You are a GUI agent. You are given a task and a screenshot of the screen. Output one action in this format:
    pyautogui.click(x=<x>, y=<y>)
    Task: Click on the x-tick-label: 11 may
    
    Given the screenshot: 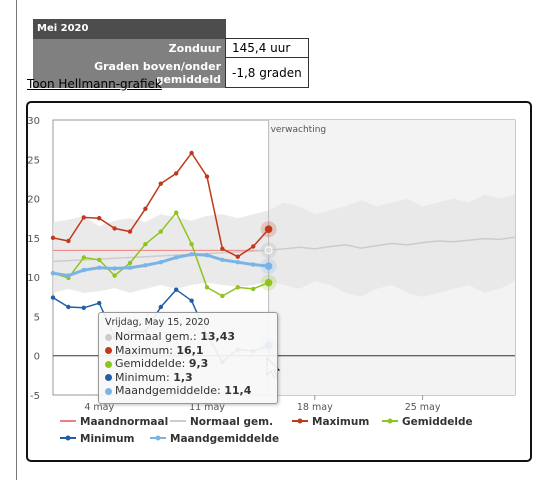 What is the action you would take?
    pyautogui.click(x=207, y=407)
    